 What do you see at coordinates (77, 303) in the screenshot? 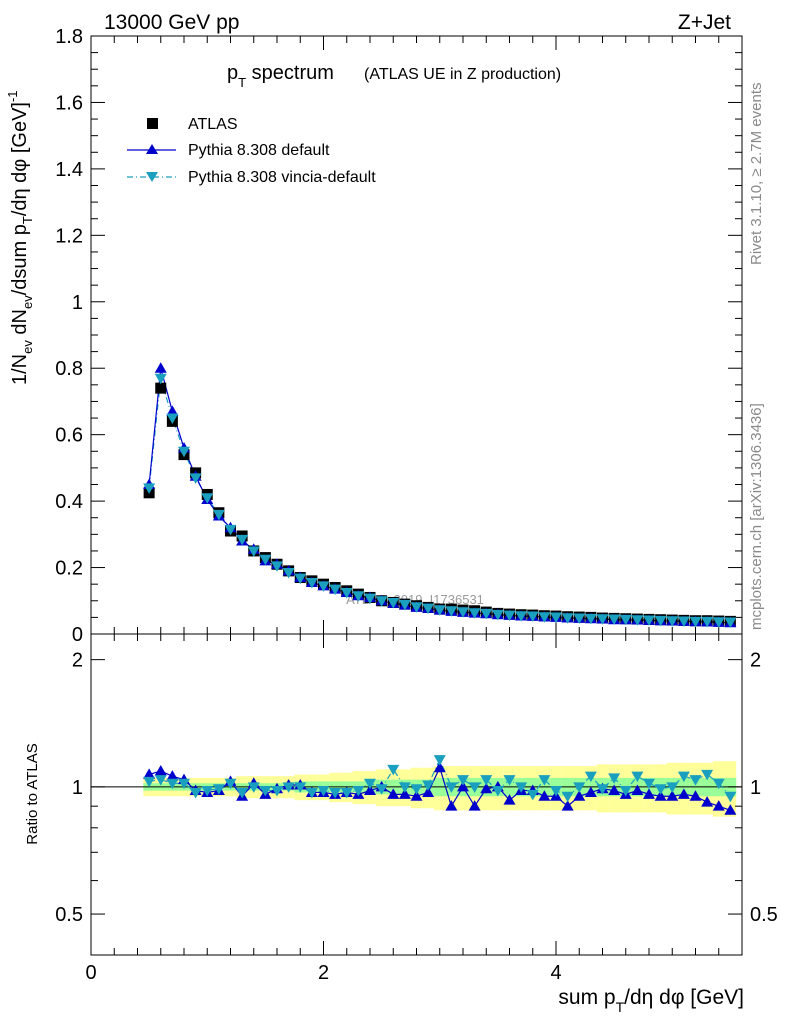
I see `main-ytick-label: 1` at bounding box center [77, 303].